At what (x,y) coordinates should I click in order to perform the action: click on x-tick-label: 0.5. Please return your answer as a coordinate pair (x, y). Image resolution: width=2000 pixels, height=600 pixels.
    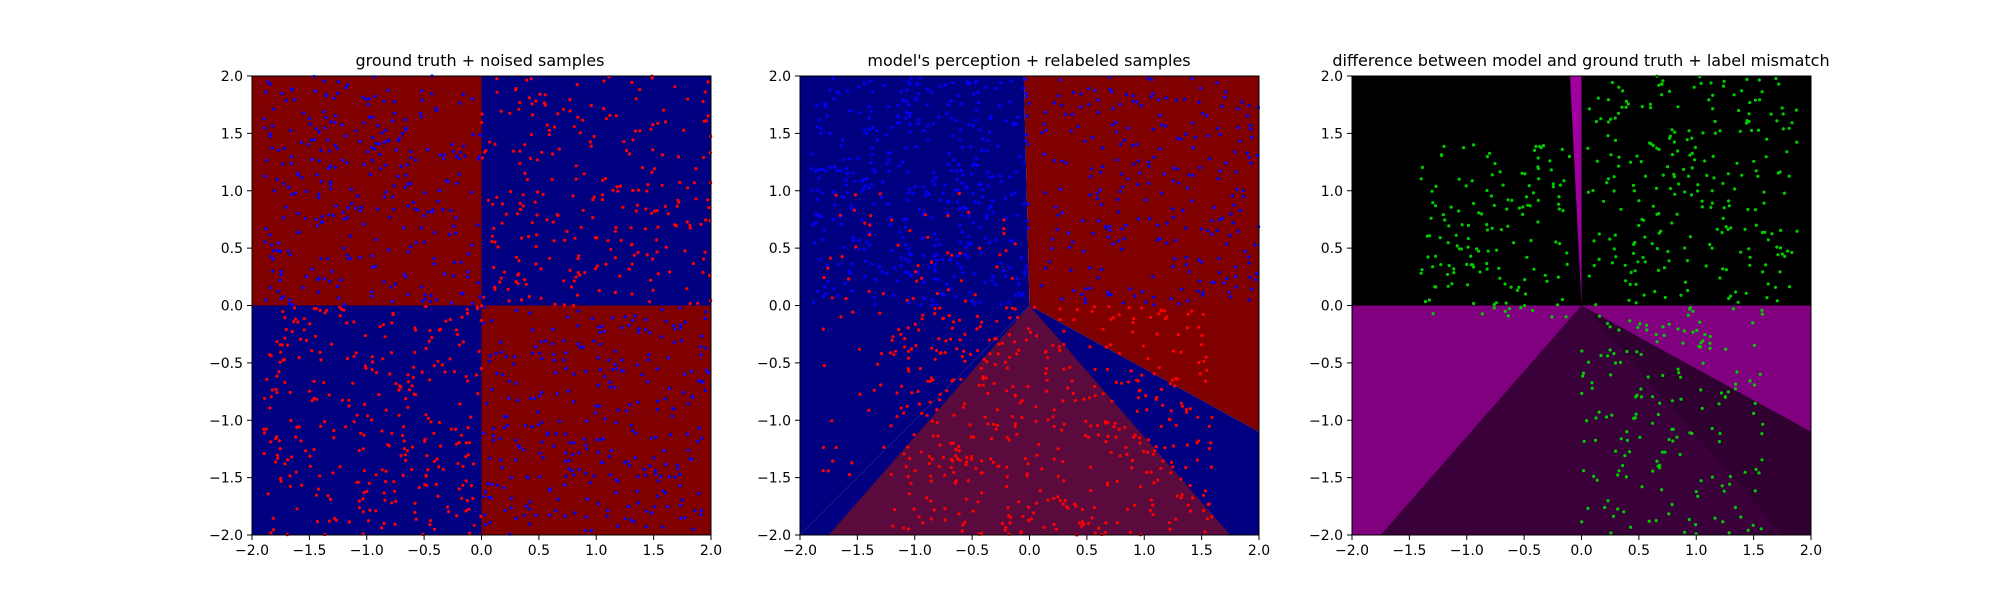
    Looking at the image, I should click on (1087, 551).